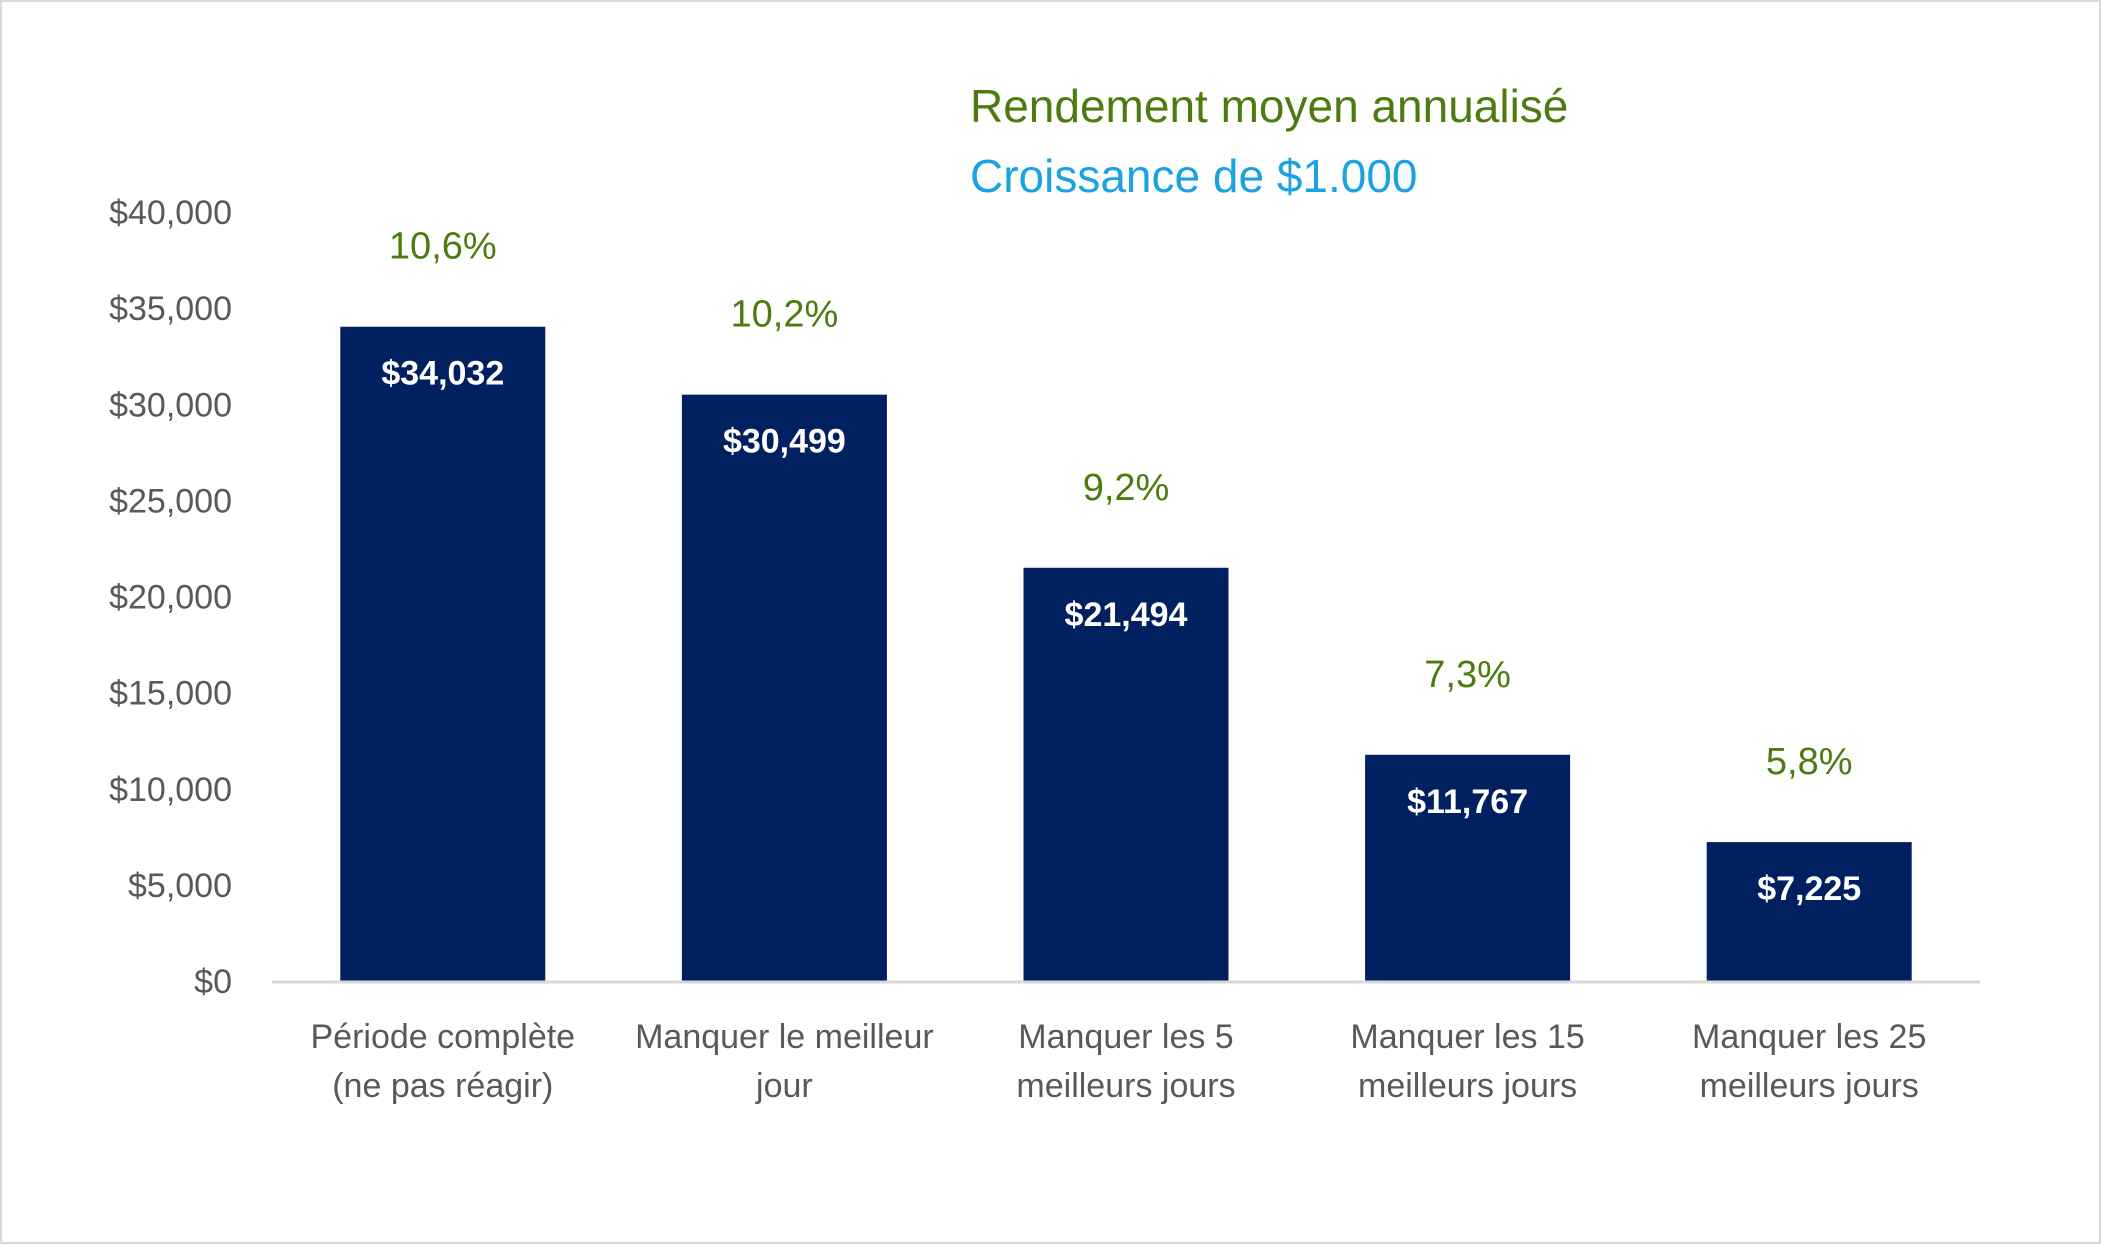 Image resolution: width=2101 pixels, height=1244 pixels. Describe the element at coordinates (170, 501) in the screenshot. I see `y-tick-label: $25,000` at that location.